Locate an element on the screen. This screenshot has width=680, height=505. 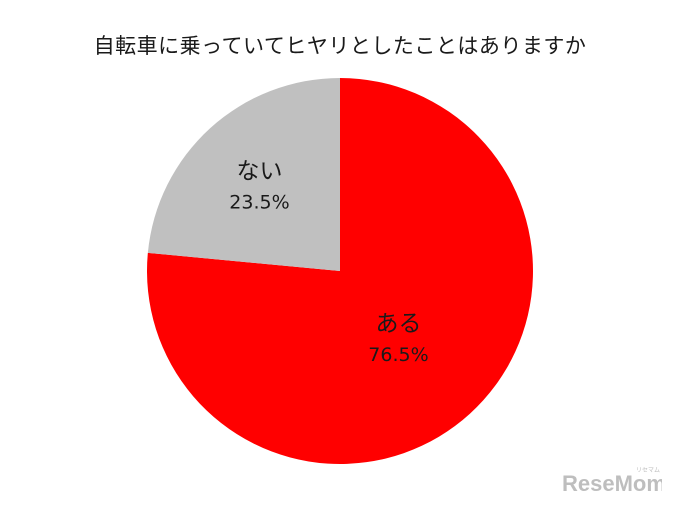
resemom-logo-text: ReseMom is located at coordinates (612, 483).